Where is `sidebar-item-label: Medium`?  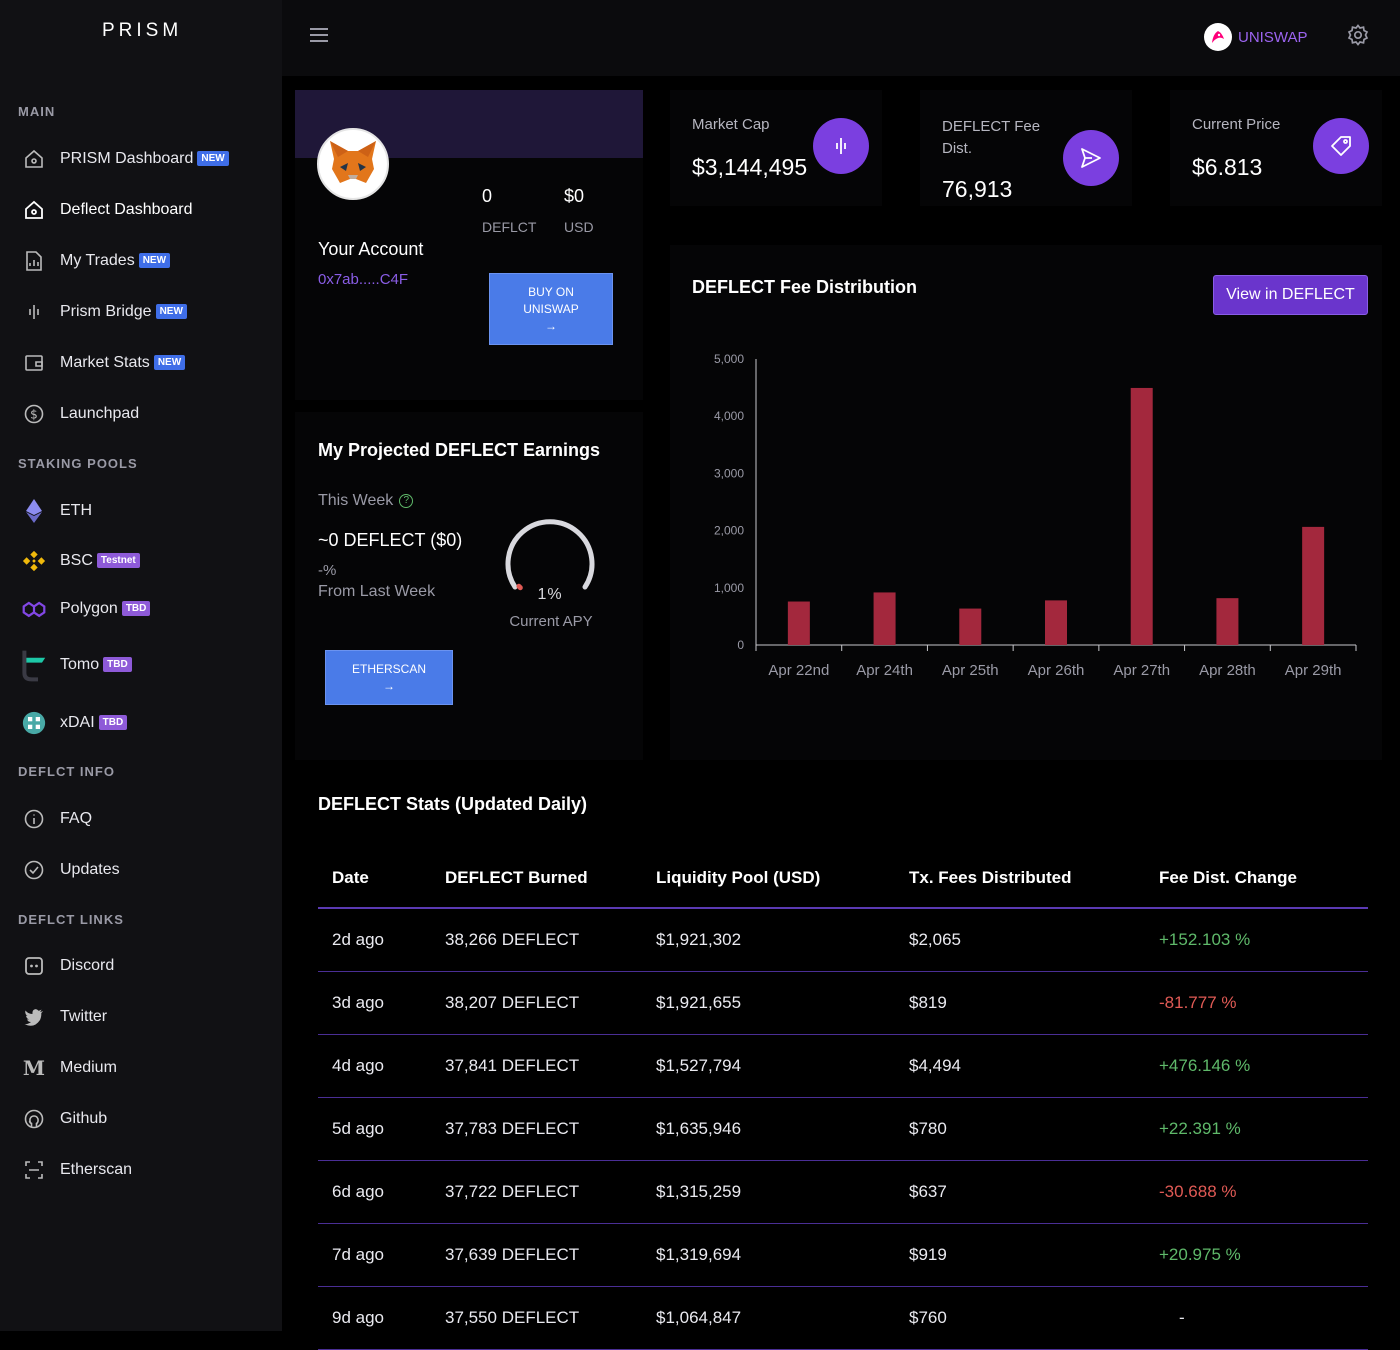 sidebar-item-label: Medium is located at coordinates (88, 1067).